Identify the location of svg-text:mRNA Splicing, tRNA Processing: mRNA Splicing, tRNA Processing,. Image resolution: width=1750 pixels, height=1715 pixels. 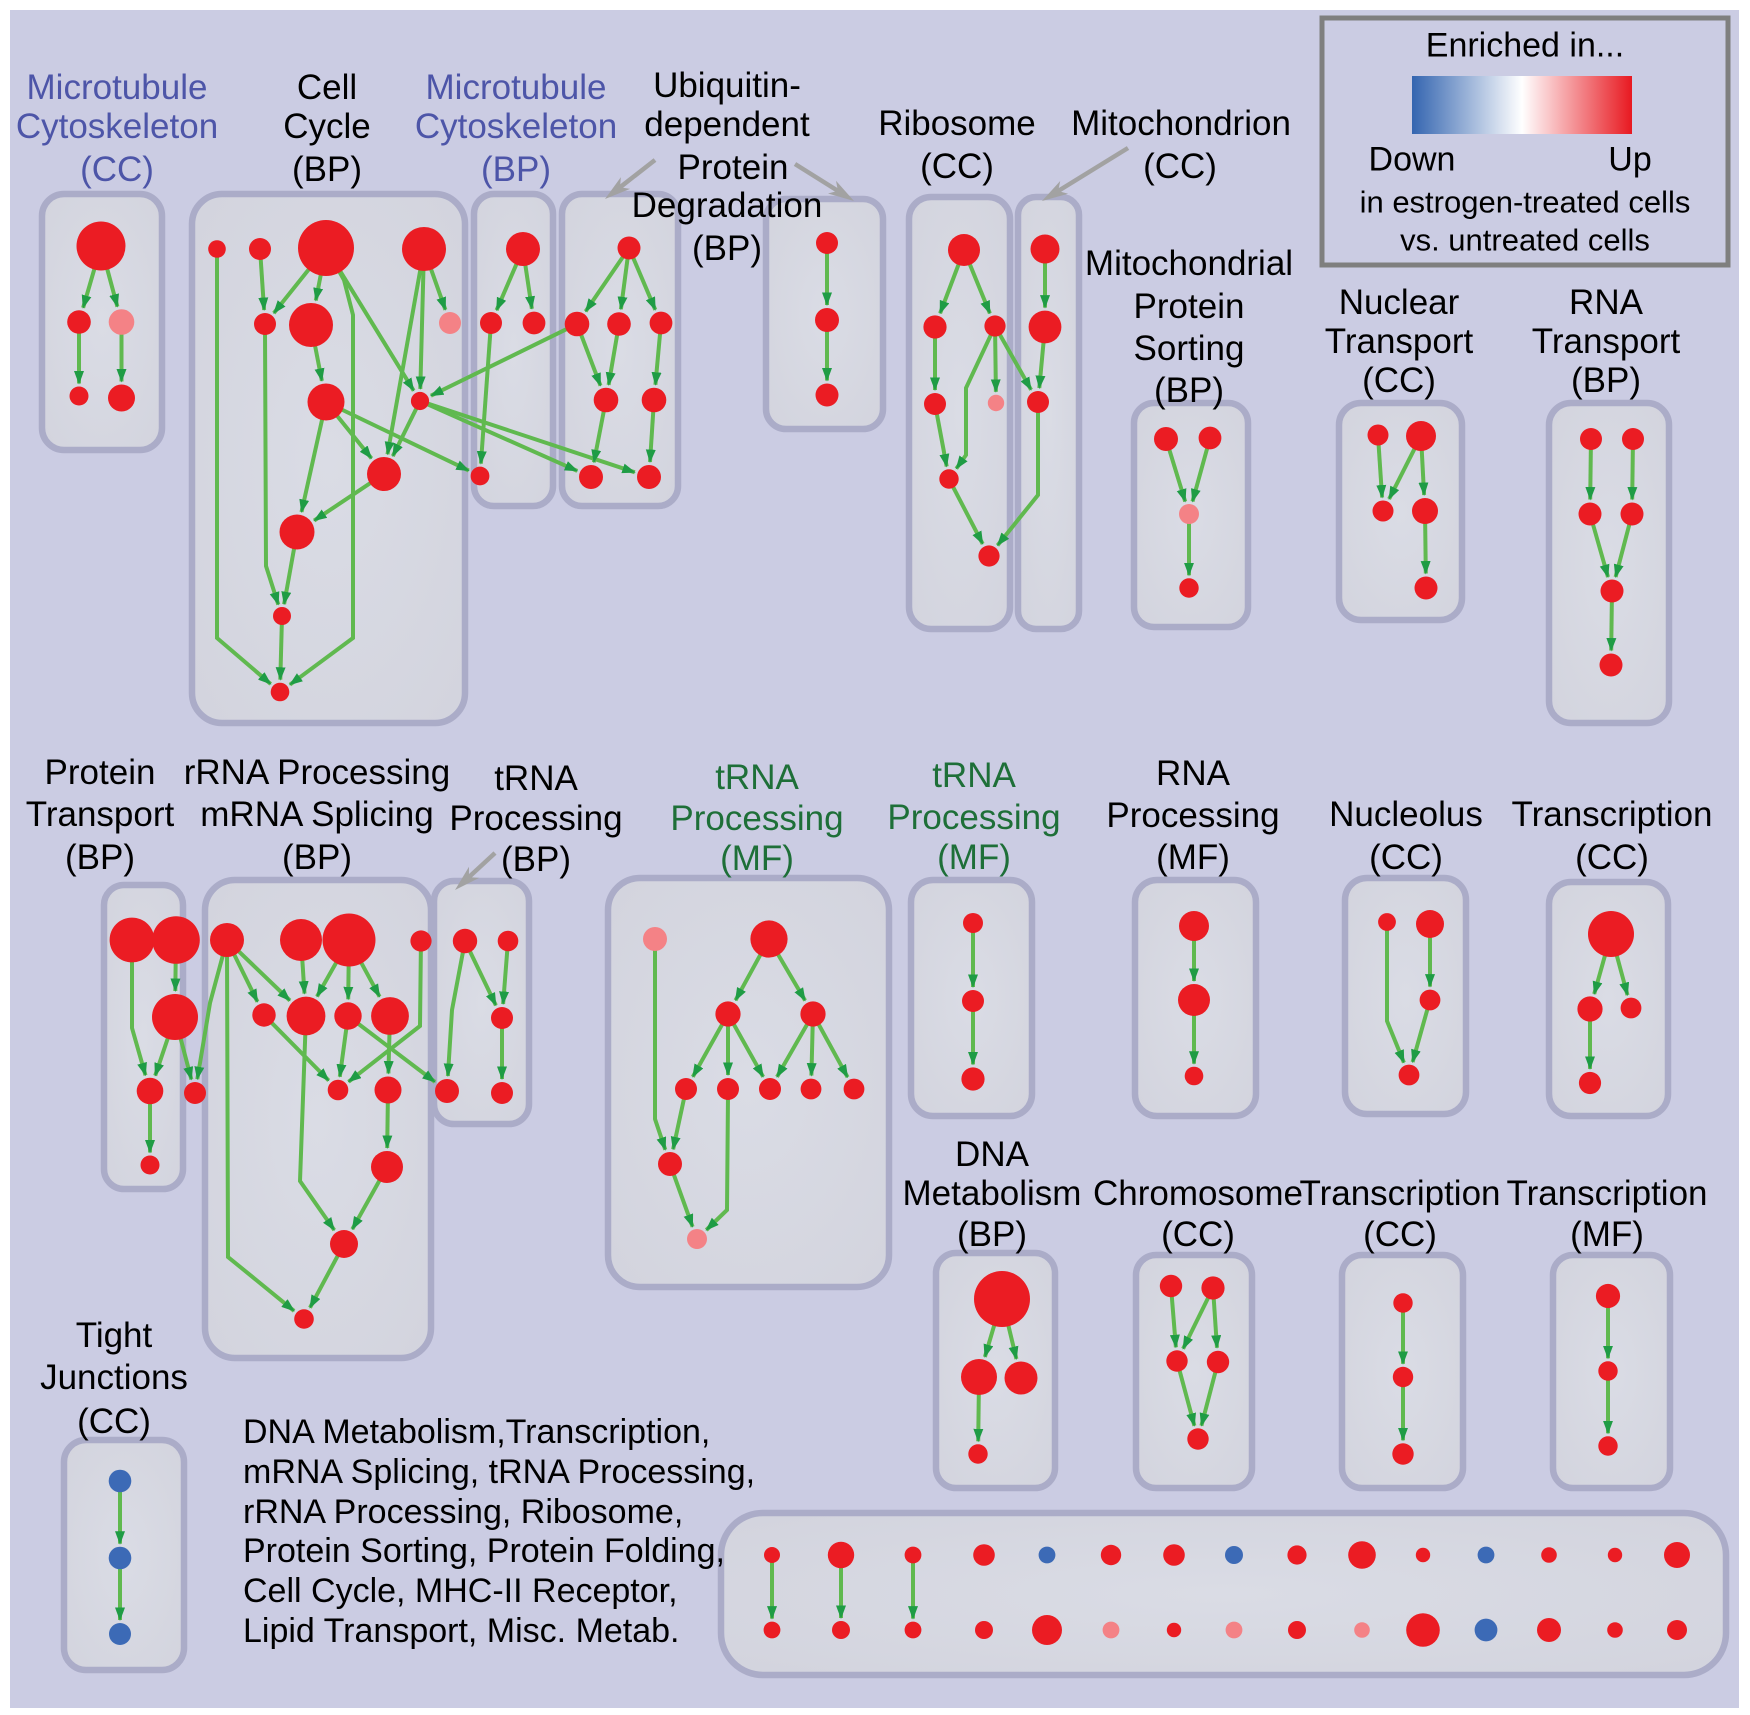
(499, 1472).